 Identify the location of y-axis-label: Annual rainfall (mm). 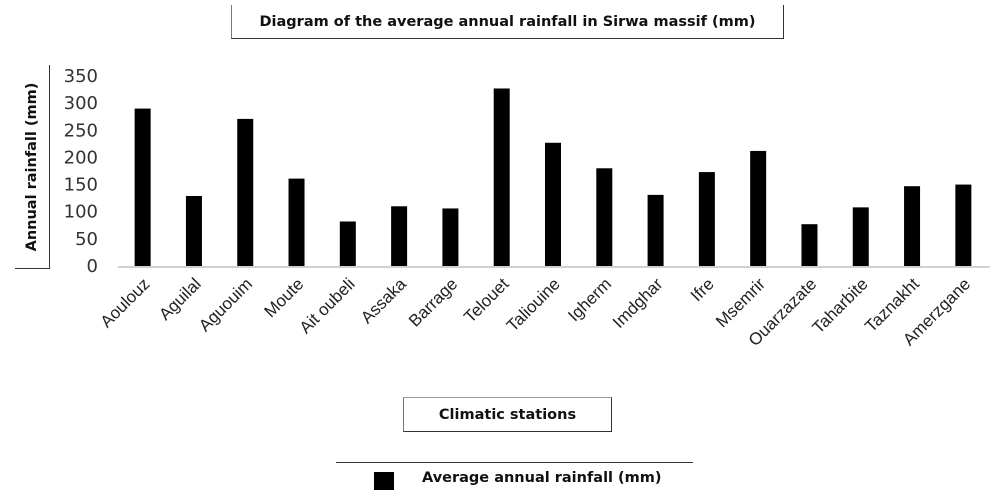
(32, 167).